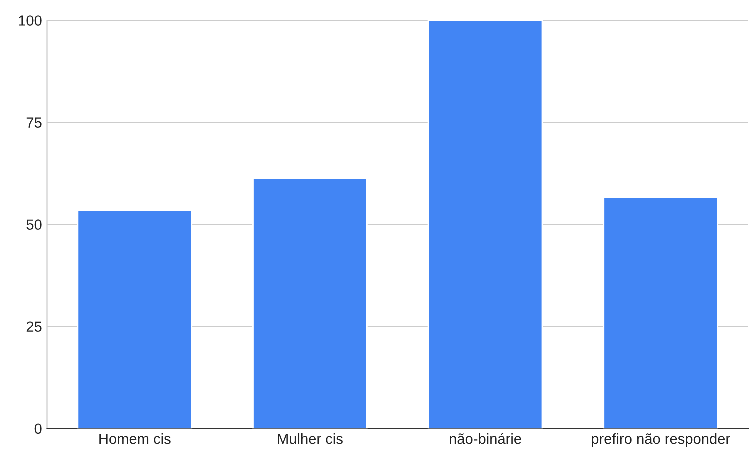  What do you see at coordinates (34, 327) in the screenshot?
I see `y-tick-label: 25` at bounding box center [34, 327].